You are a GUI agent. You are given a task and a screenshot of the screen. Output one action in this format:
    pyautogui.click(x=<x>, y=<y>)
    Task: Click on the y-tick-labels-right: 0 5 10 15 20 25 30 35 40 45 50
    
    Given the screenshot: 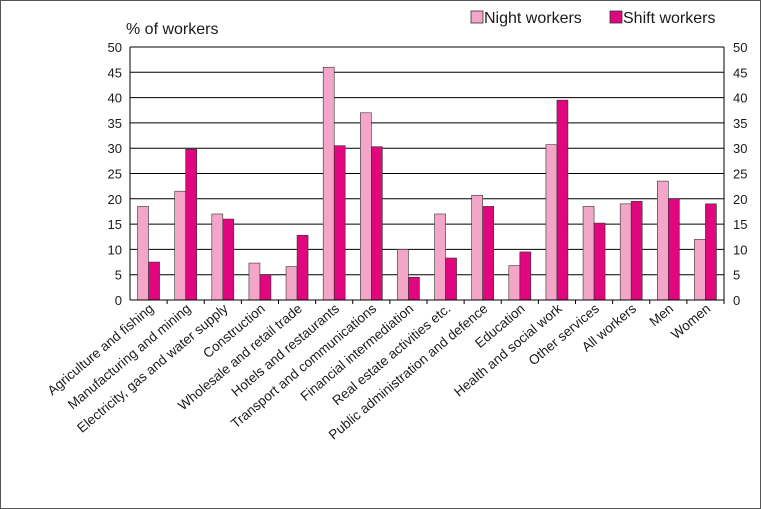 What is the action you would take?
    pyautogui.click(x=740, y=174)
    